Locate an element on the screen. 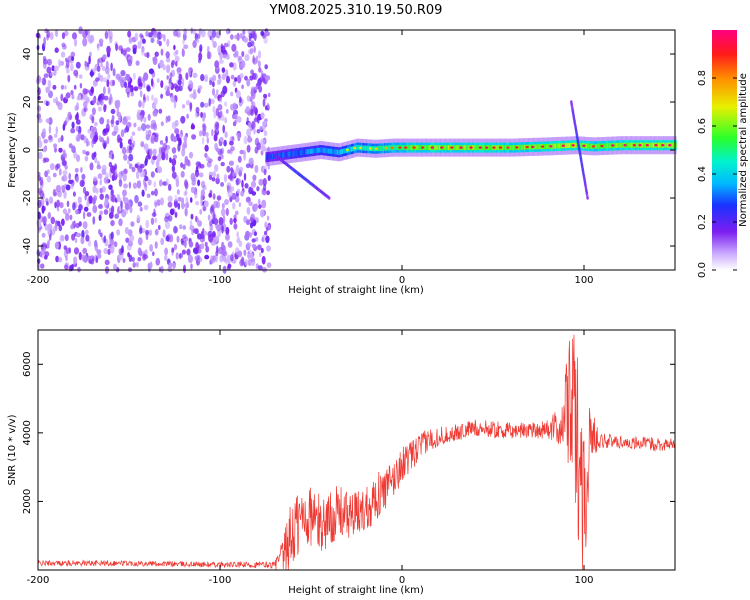 The image size is (750, 600). snr-x-axis-label: Height of straight line (km) is located at coordinates (356, 590).